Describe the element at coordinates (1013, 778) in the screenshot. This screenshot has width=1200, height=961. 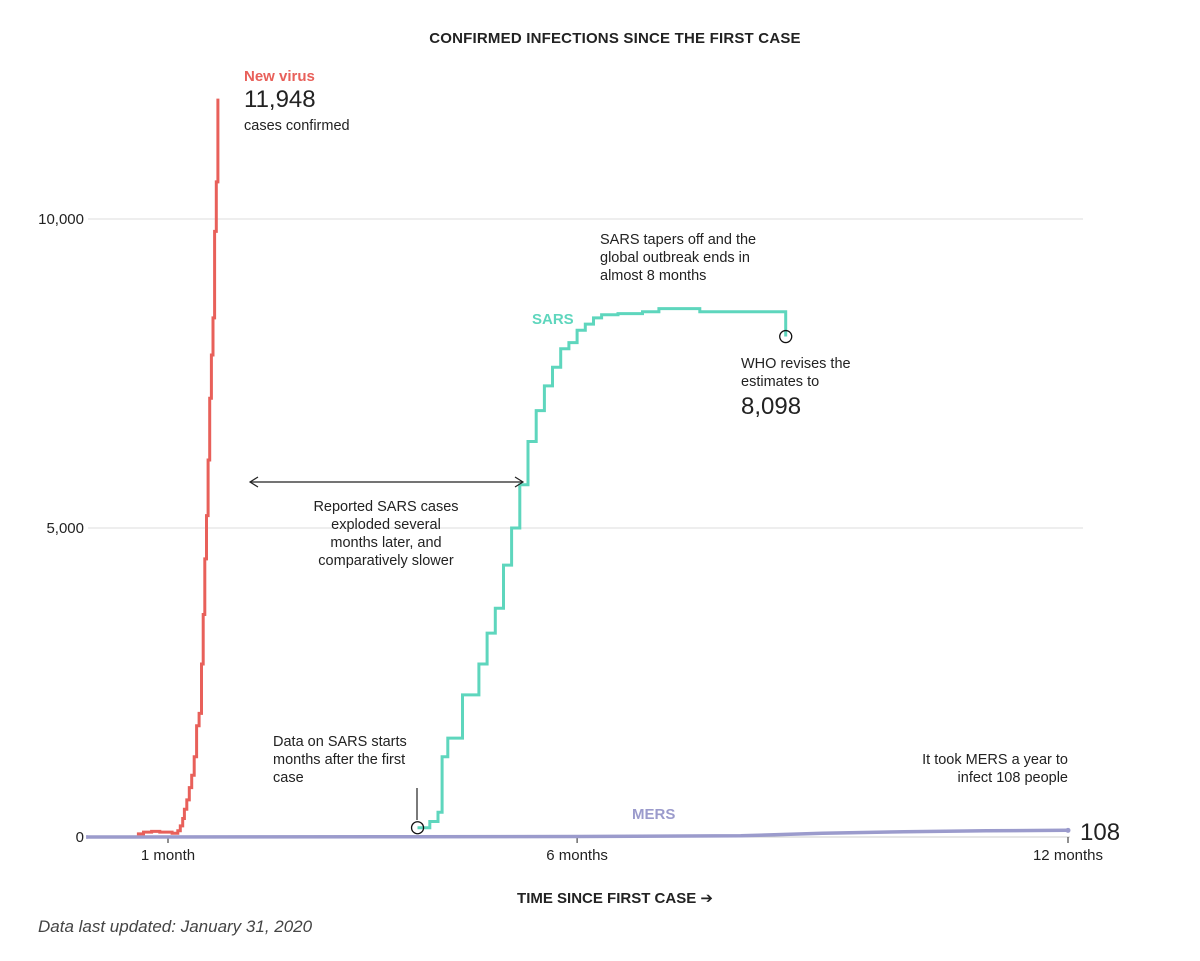
I see `annotation-mers-line-2: infect 108 people` at that location.